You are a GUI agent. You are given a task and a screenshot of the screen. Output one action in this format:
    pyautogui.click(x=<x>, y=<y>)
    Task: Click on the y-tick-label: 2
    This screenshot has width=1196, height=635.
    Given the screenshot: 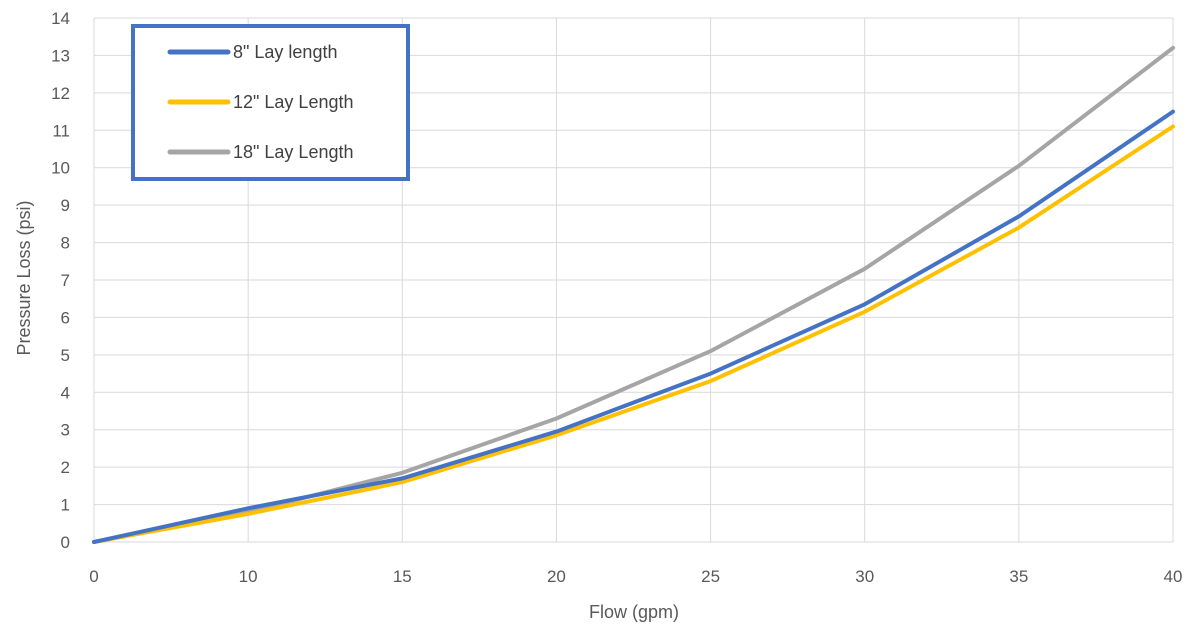 What is the action you would take?
    pyautogui.click(x=65, y=467)
    